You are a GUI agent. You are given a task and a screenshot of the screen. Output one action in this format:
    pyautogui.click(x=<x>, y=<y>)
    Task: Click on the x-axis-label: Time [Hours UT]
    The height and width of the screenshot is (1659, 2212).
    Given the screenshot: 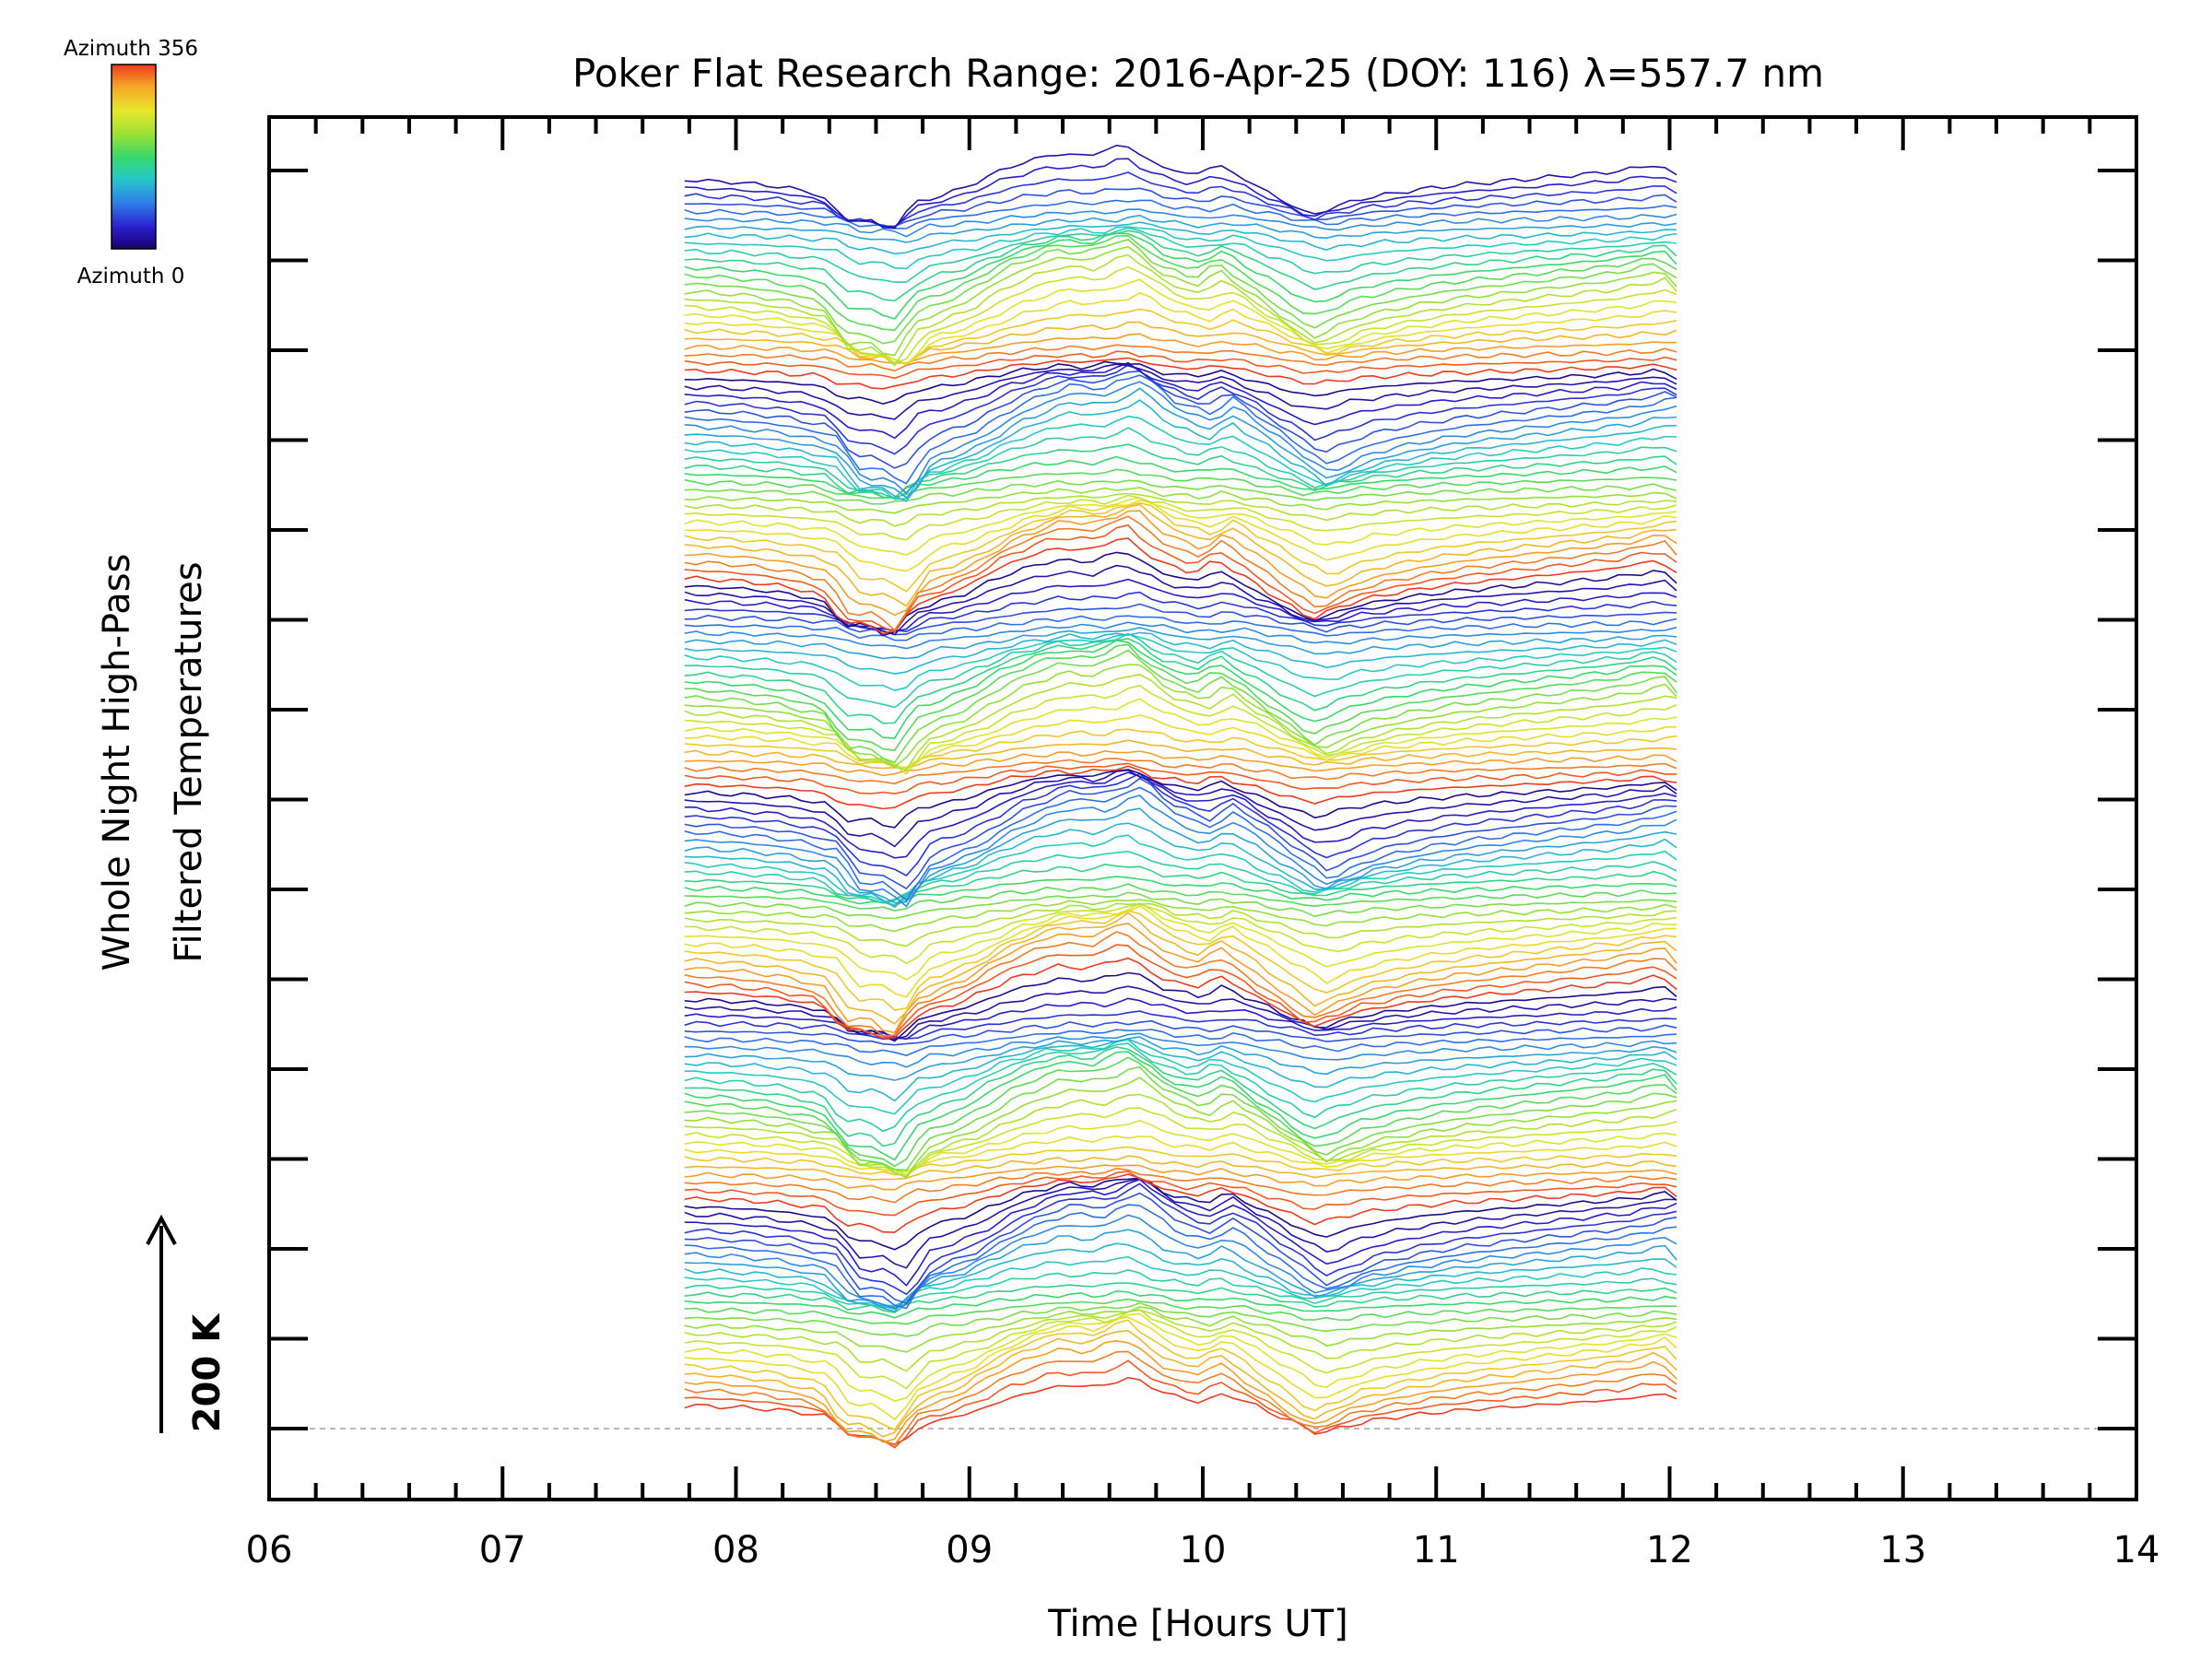 What is the action you would take?
    pyautogui.click(x=1197, y=1624)
    